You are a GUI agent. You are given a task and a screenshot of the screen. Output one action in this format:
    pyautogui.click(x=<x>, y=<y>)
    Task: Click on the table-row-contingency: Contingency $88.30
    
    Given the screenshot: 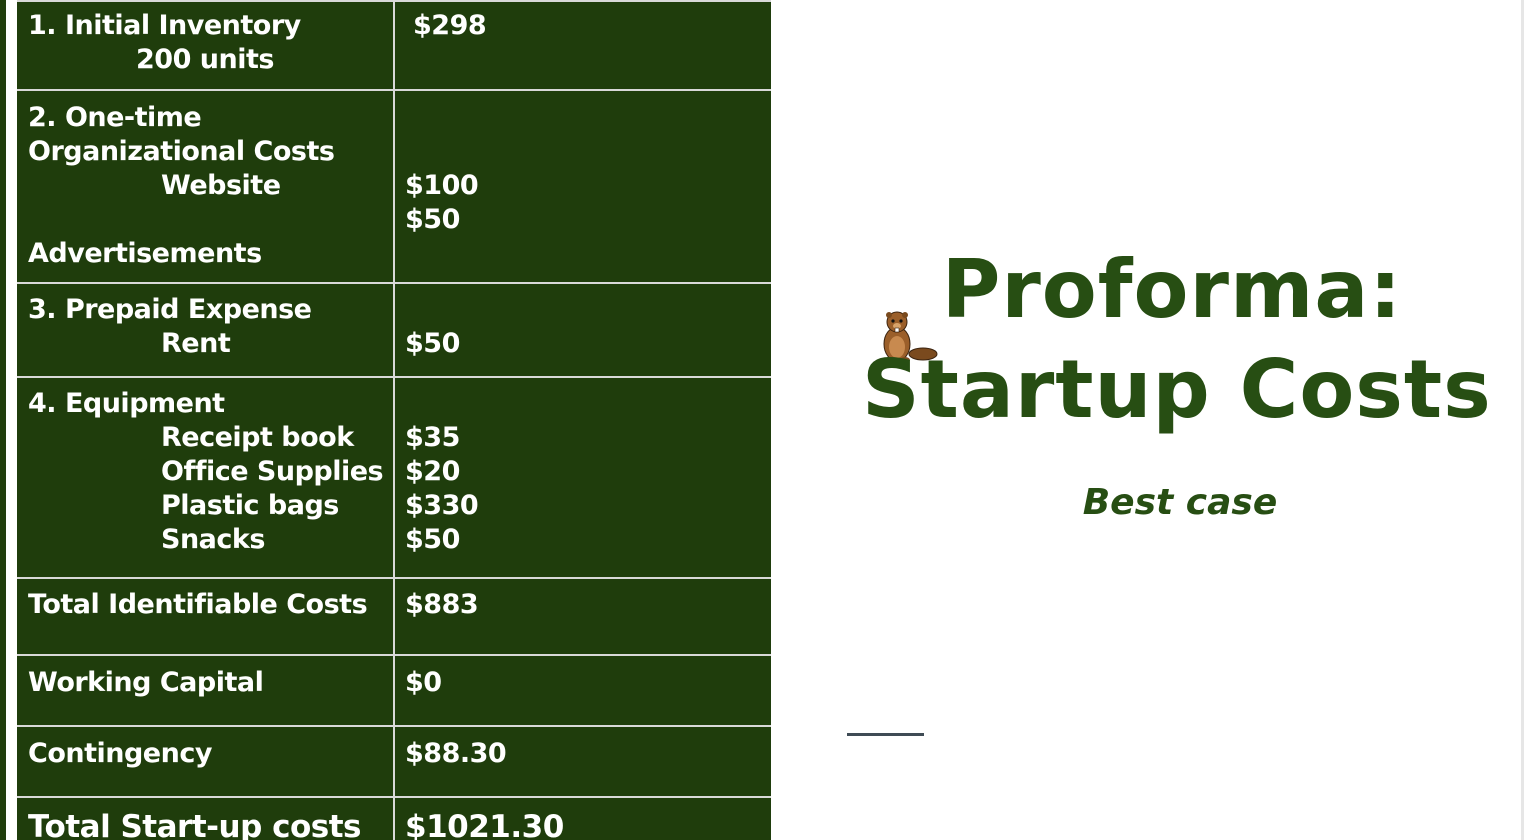 What is the action you would take?
    pyautogui.click(x=394, y=760)
    